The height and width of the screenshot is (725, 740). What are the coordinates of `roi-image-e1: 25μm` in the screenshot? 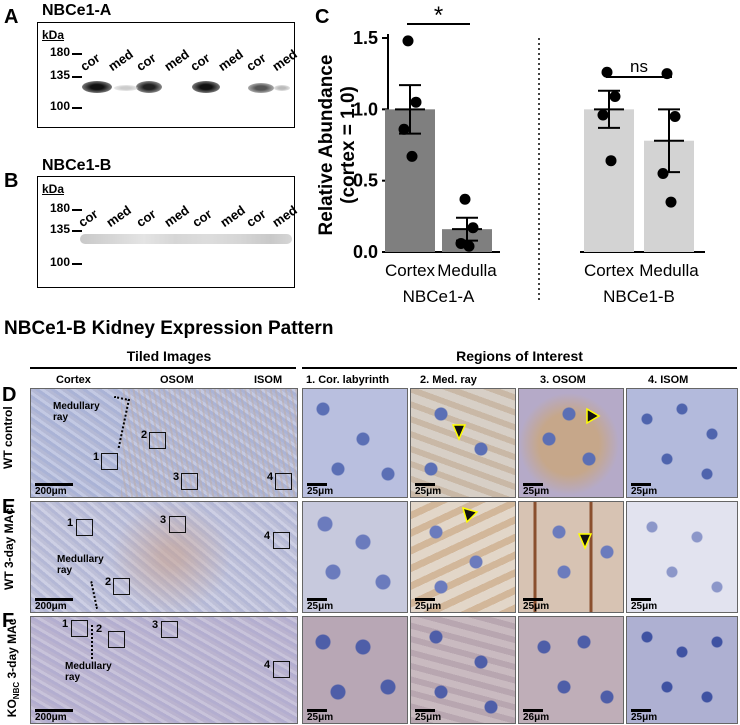 It's located at (355, 557).